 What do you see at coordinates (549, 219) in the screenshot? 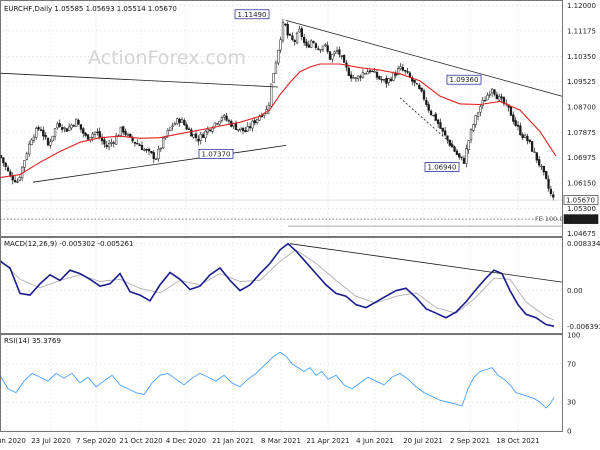
I see `fe-level-annotation: FE 100.0` at bounding box center [549, 219].